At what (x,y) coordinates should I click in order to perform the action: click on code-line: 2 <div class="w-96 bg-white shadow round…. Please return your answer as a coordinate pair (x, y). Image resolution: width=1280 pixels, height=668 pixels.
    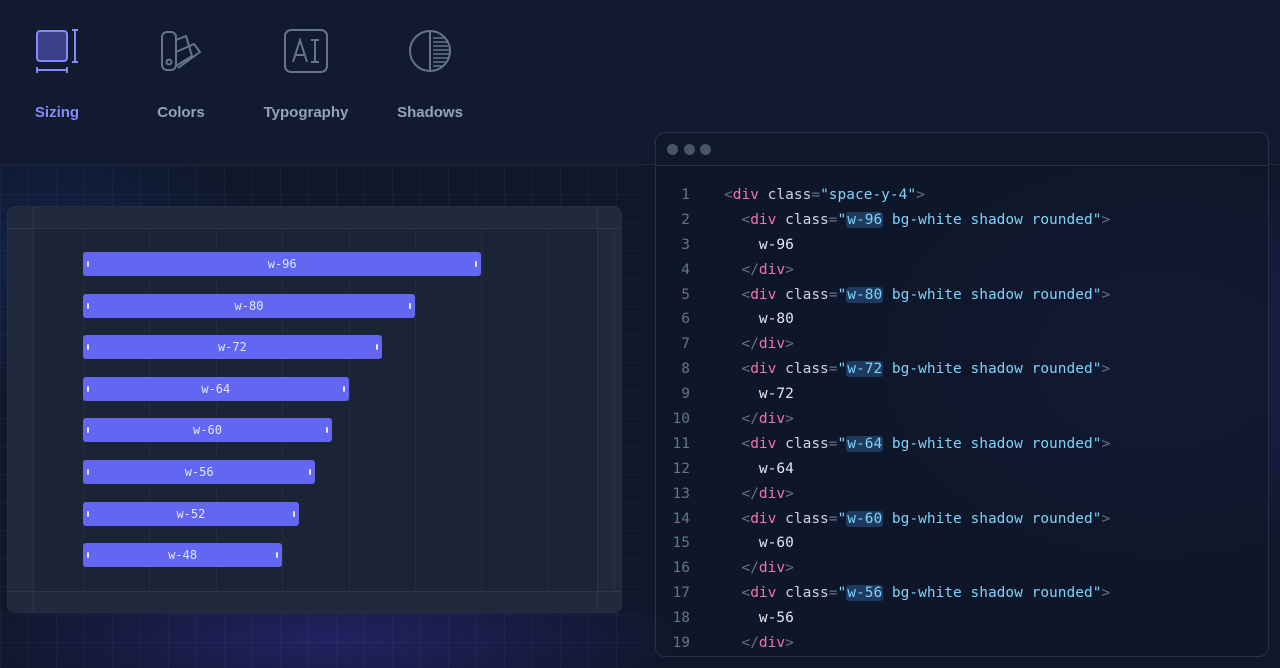
    Looking at the image, I should click on (962, 220).